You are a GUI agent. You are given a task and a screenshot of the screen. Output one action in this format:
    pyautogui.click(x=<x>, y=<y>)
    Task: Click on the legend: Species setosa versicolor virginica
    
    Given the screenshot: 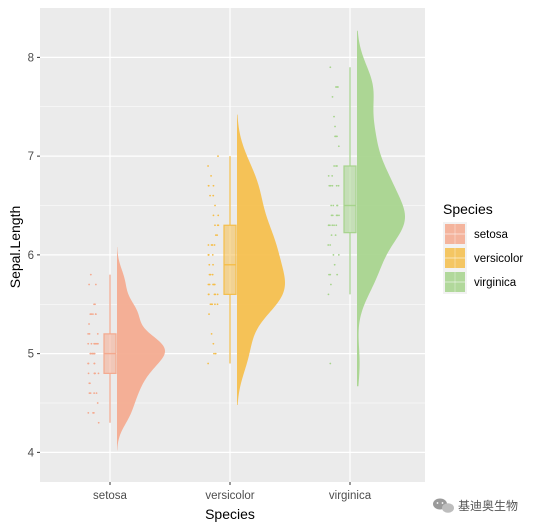 What is the action you would take?
    pyautogui.click(x=483, y=247)
    